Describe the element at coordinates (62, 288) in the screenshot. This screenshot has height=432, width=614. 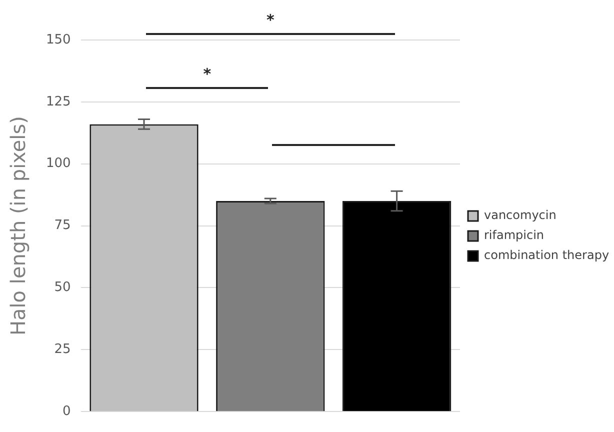
I see `y-tick-label: 50` at that location.